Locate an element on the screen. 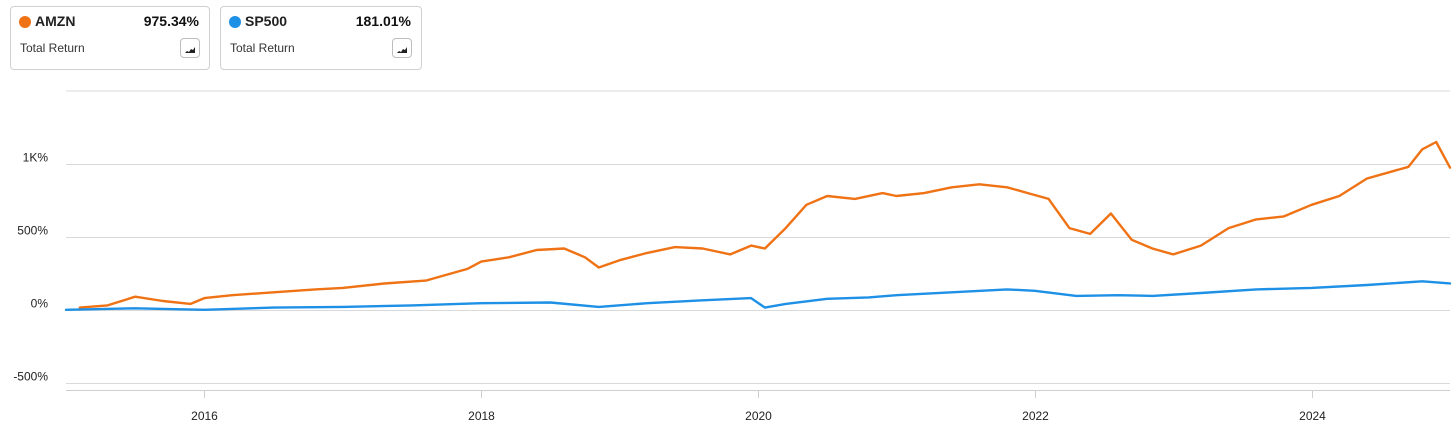 This screenshot has width=1456, height=430. x-tick-label: 2024 is located at coordinates (1312, 416).